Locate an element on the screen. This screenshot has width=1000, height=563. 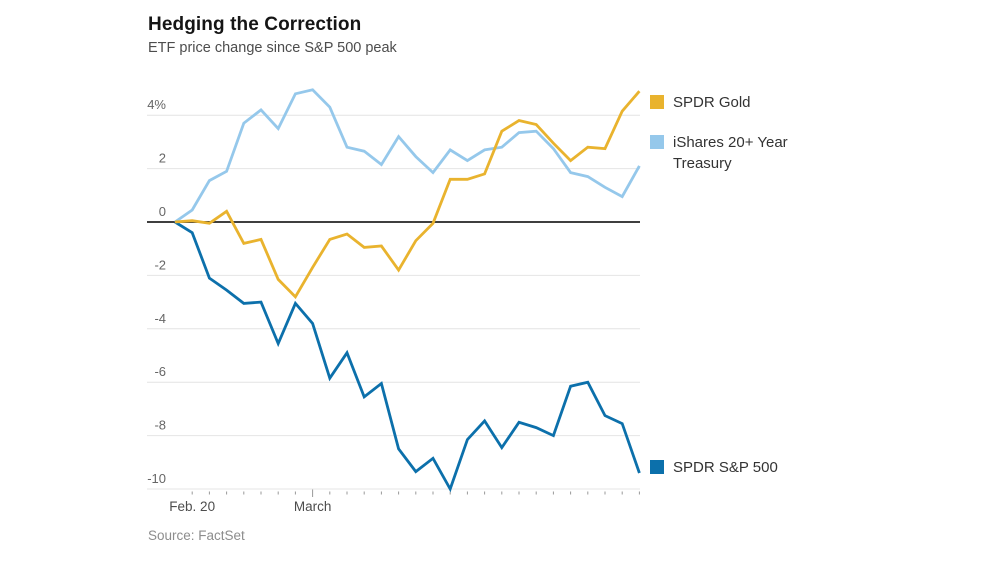
y-axis-label: 0 is located at coordinates (162, 211).